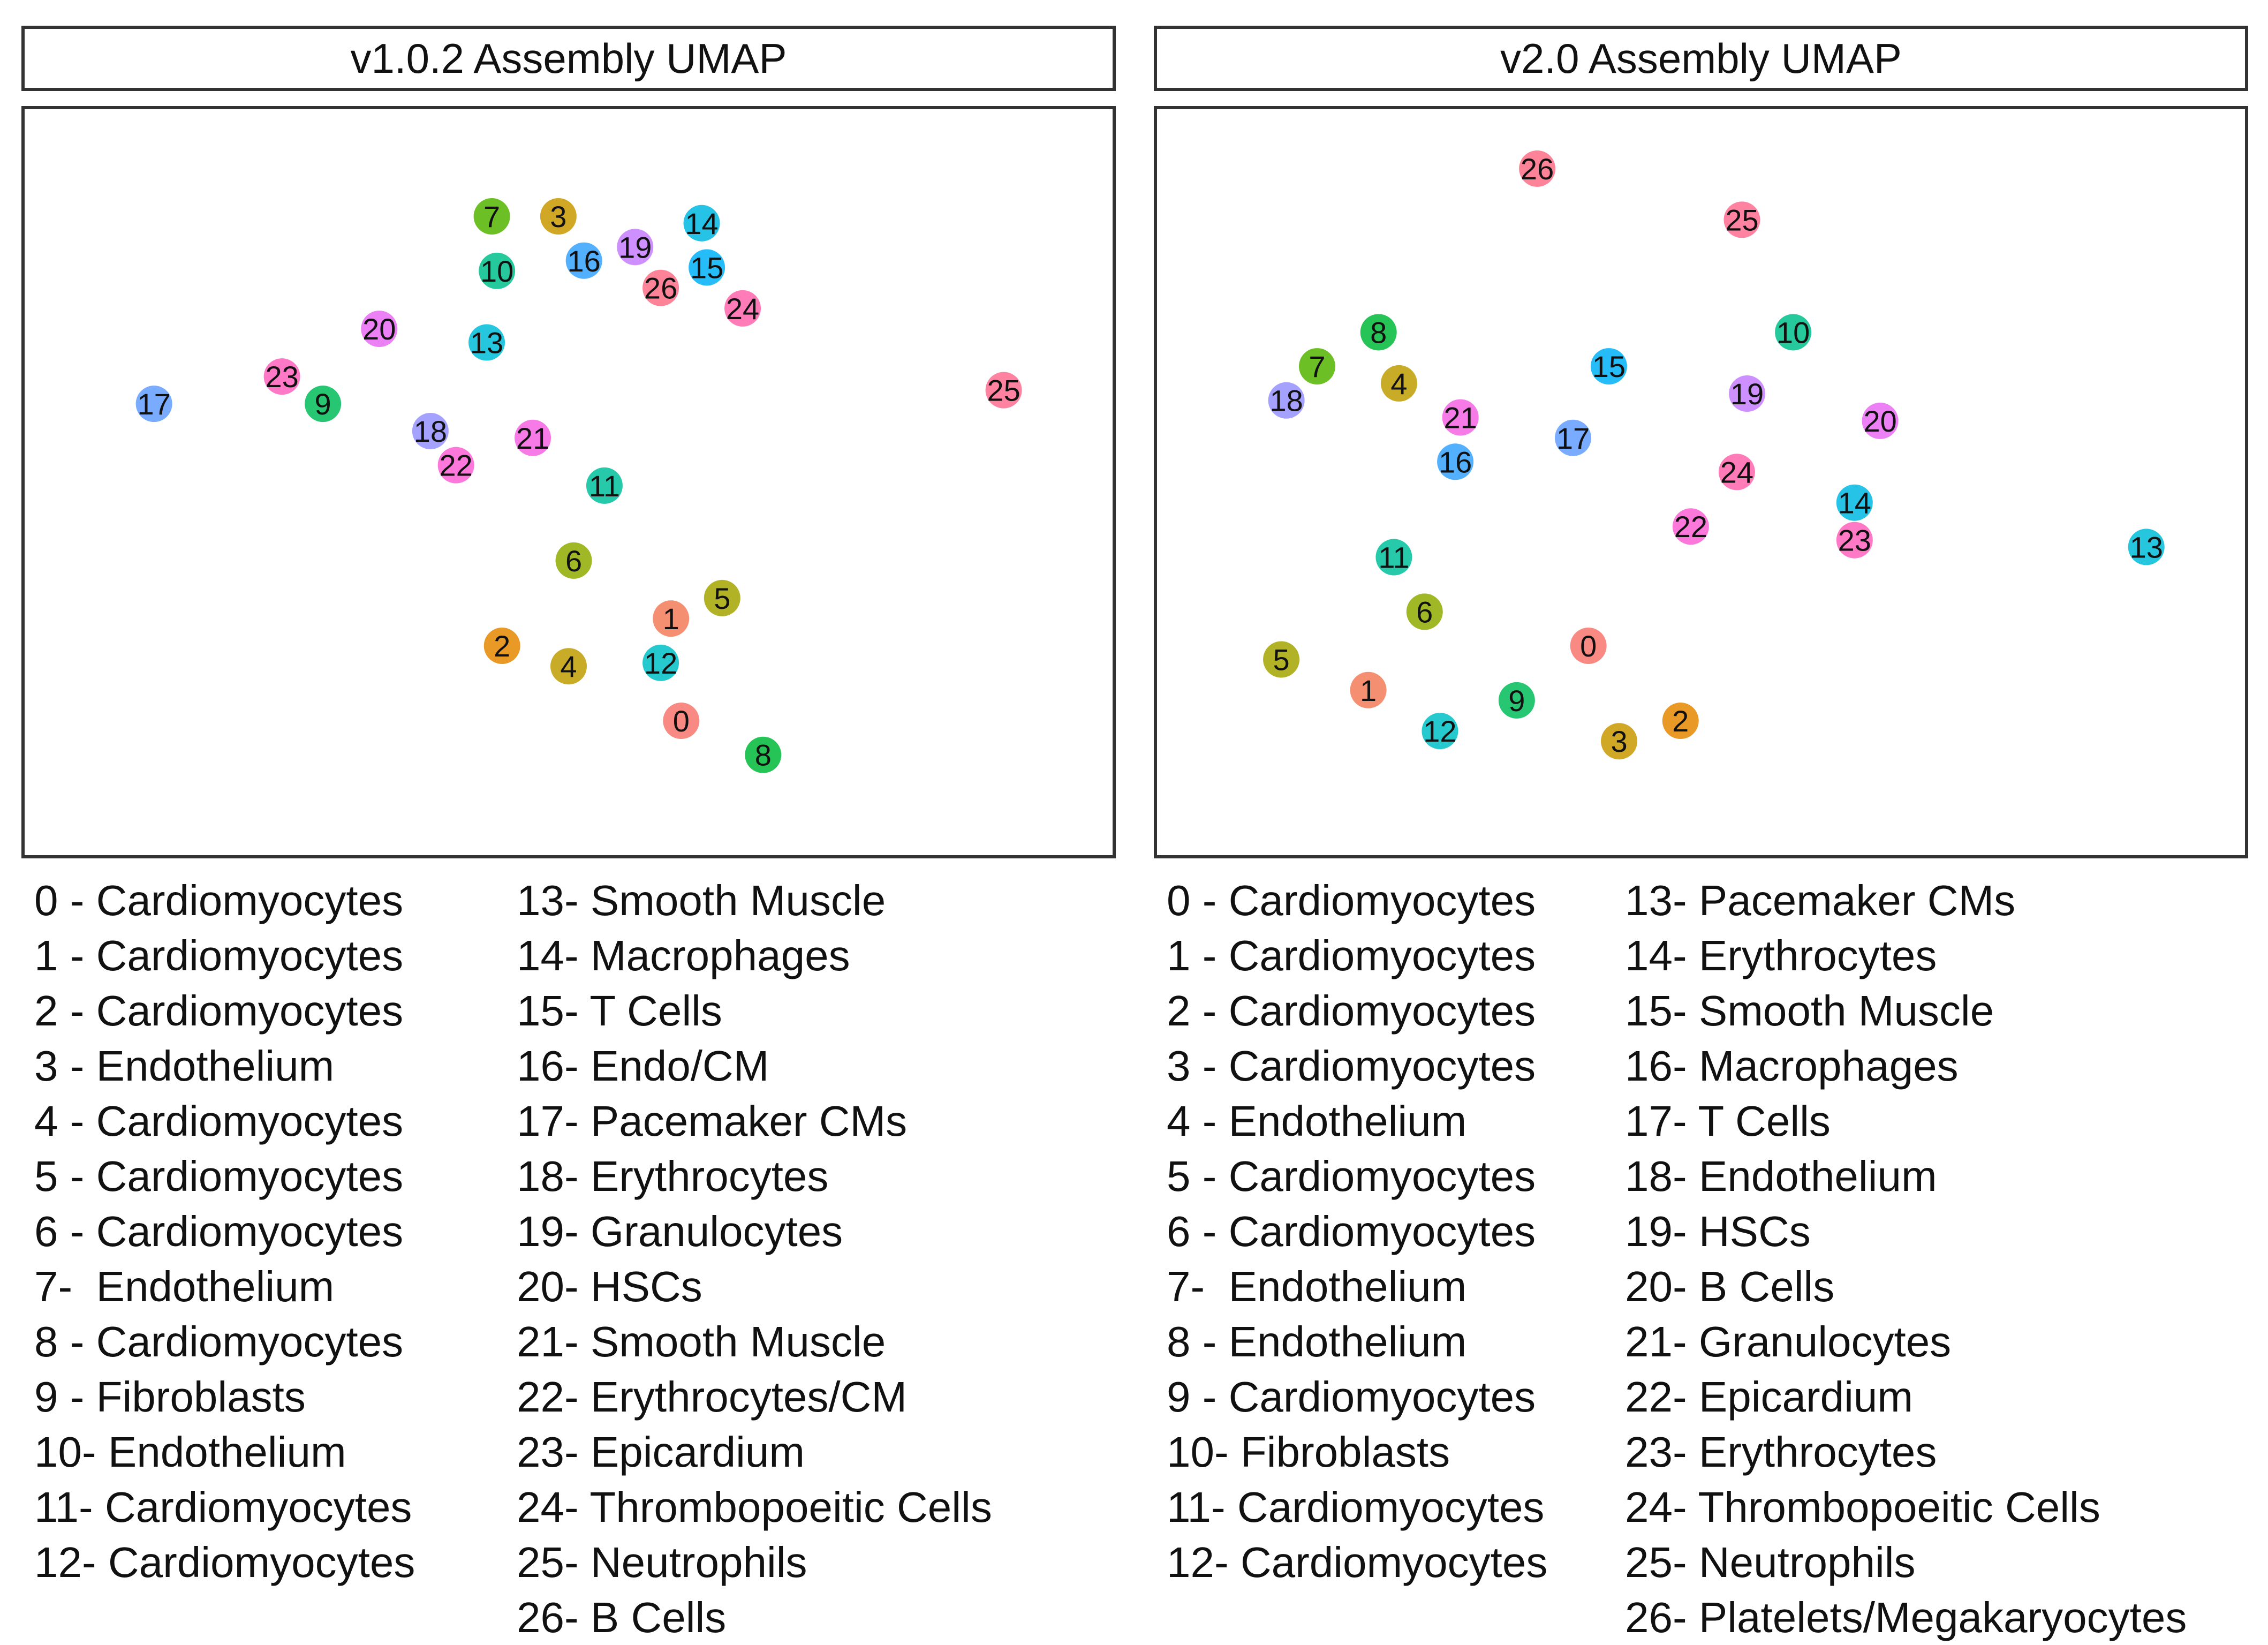 The height and width of the screenshot is (1645, 2268). I want to click on legend-entry: 19- HSCs, so click(1718, 1231).